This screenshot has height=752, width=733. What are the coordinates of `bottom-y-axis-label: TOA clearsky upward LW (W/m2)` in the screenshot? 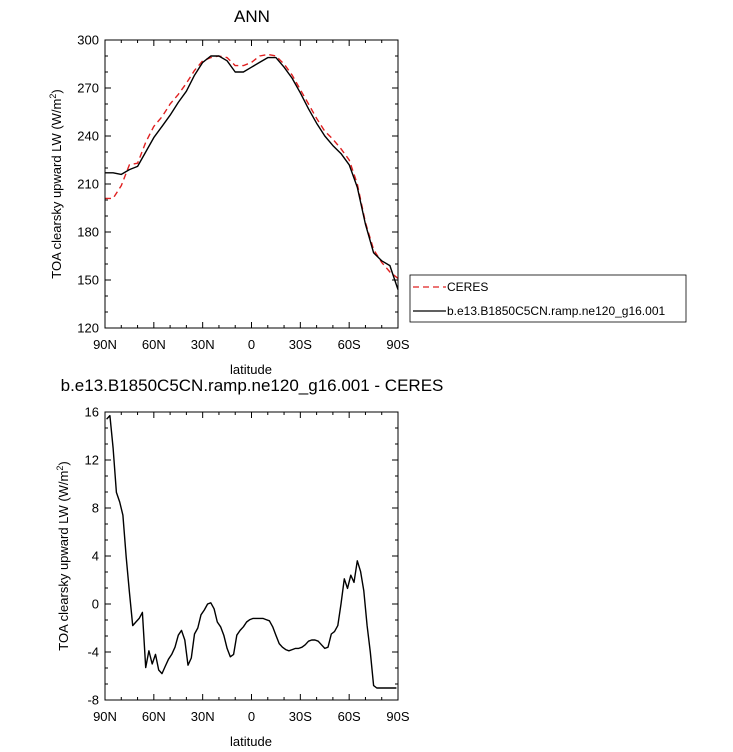 It's located at (63, 555).